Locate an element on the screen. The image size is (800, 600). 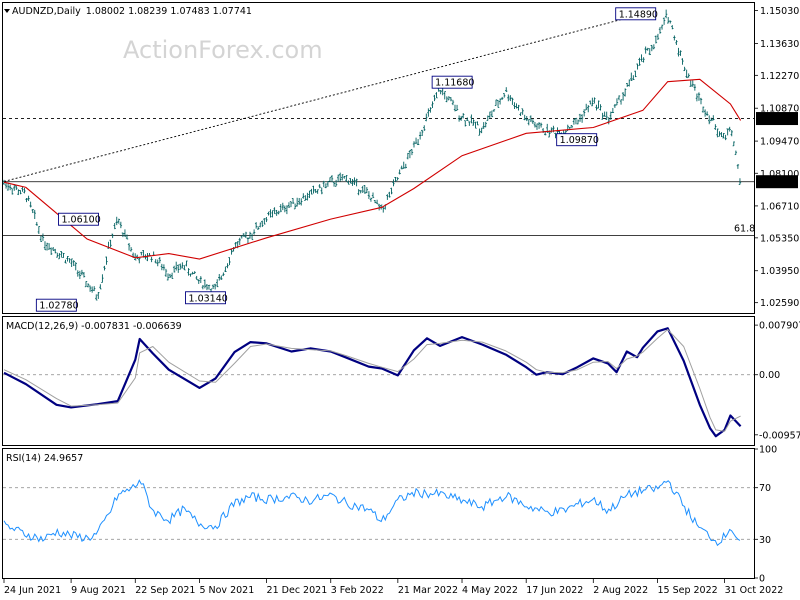
price-y-tick-label: 1.12270 is located at coordinates (779, 76).